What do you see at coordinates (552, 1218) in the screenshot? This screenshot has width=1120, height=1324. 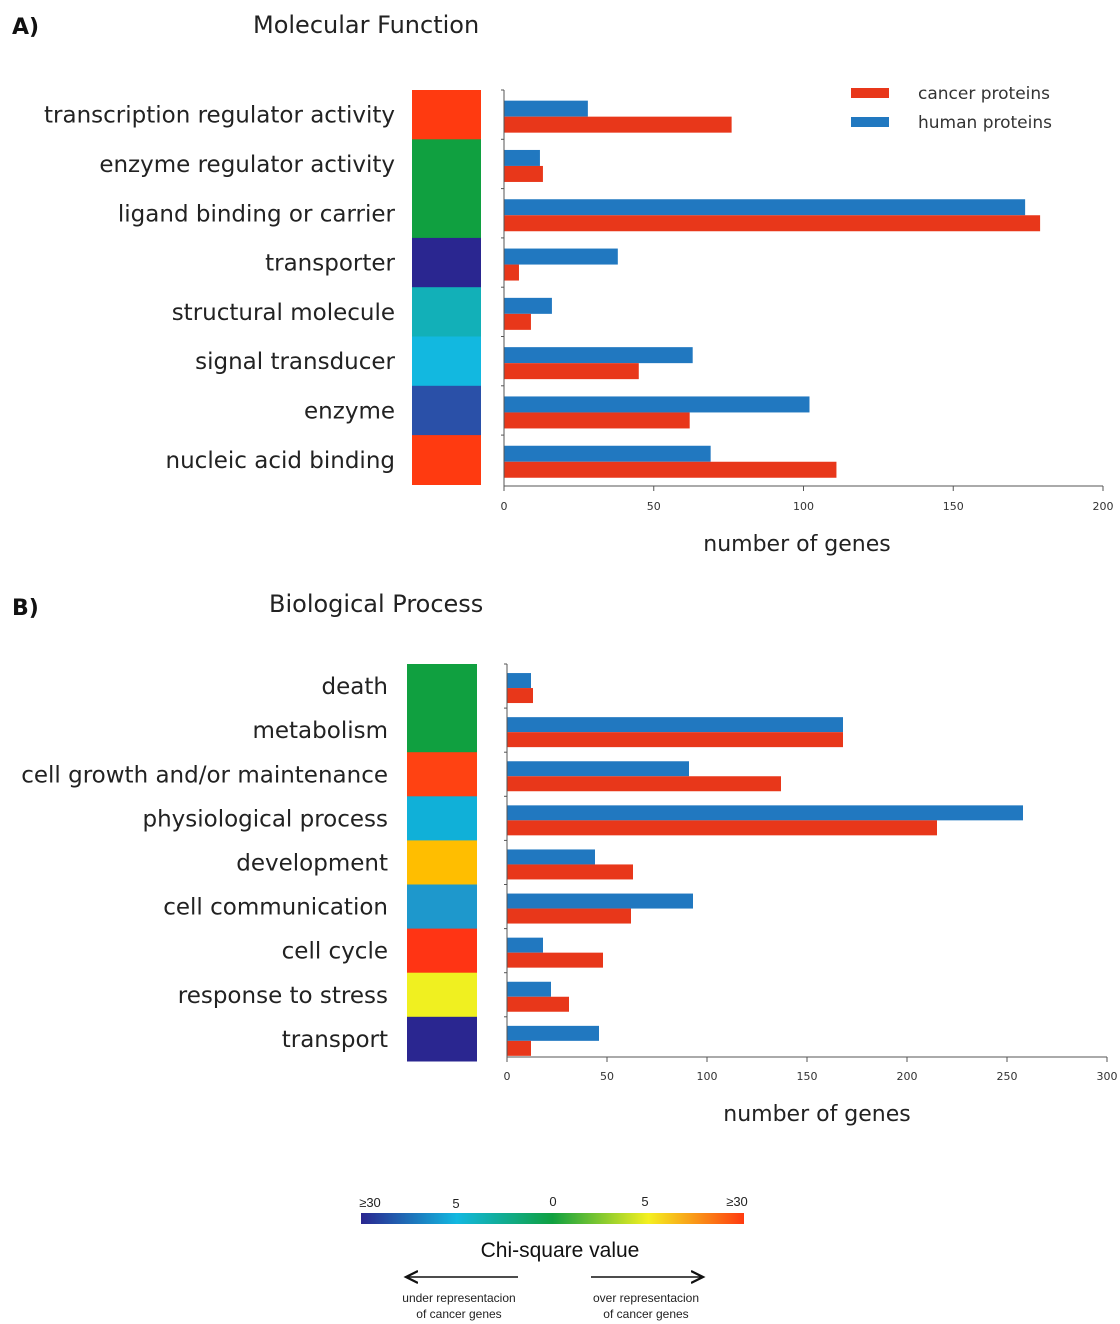 I see `colorbar-gradient` at bounding box center [552, 1218].